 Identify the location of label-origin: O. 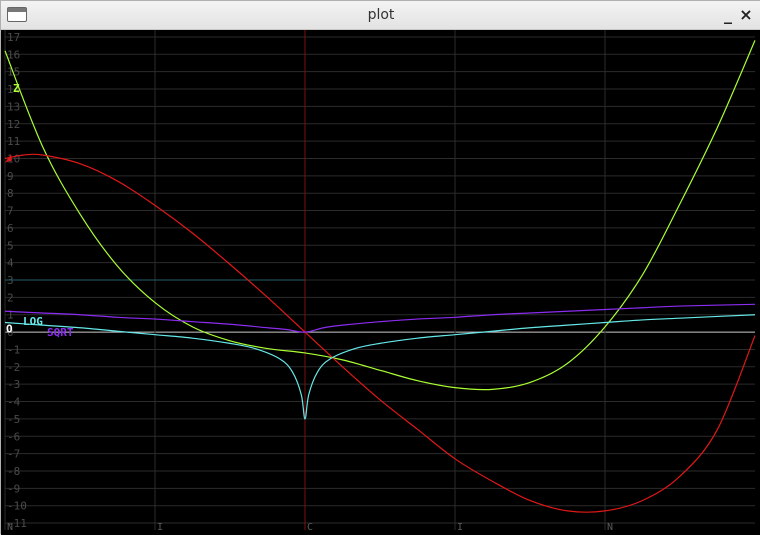
(9, 329).